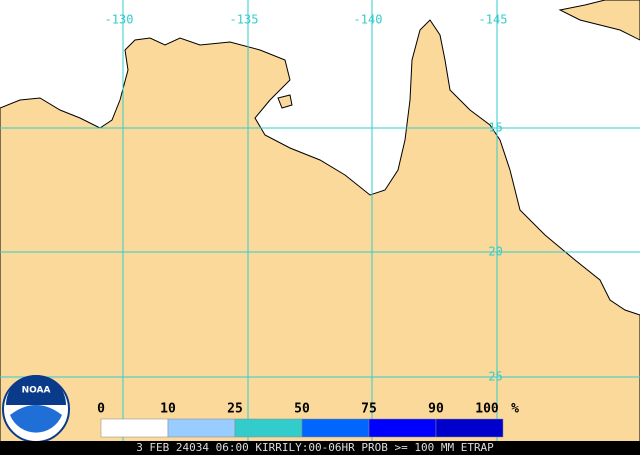 The height and width of the screenshot is (455, 640). What do you see at coordinates (101, 409) in the screenshot?
I see `legend-label: 0` at bounding box center [101, 409].